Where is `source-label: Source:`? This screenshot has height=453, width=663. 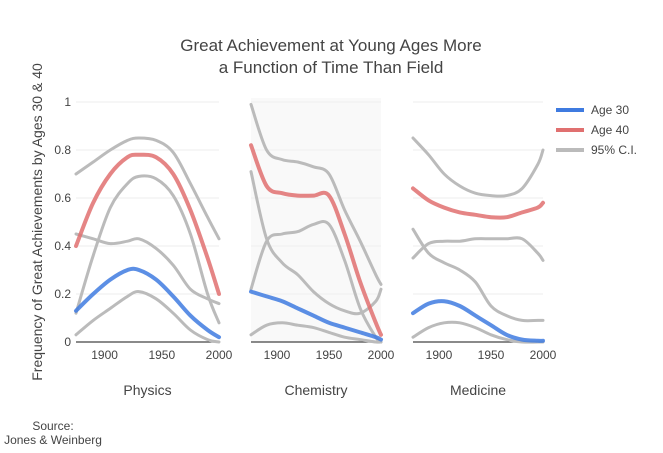 source-label: Source: is located at coordinates (53, 426).